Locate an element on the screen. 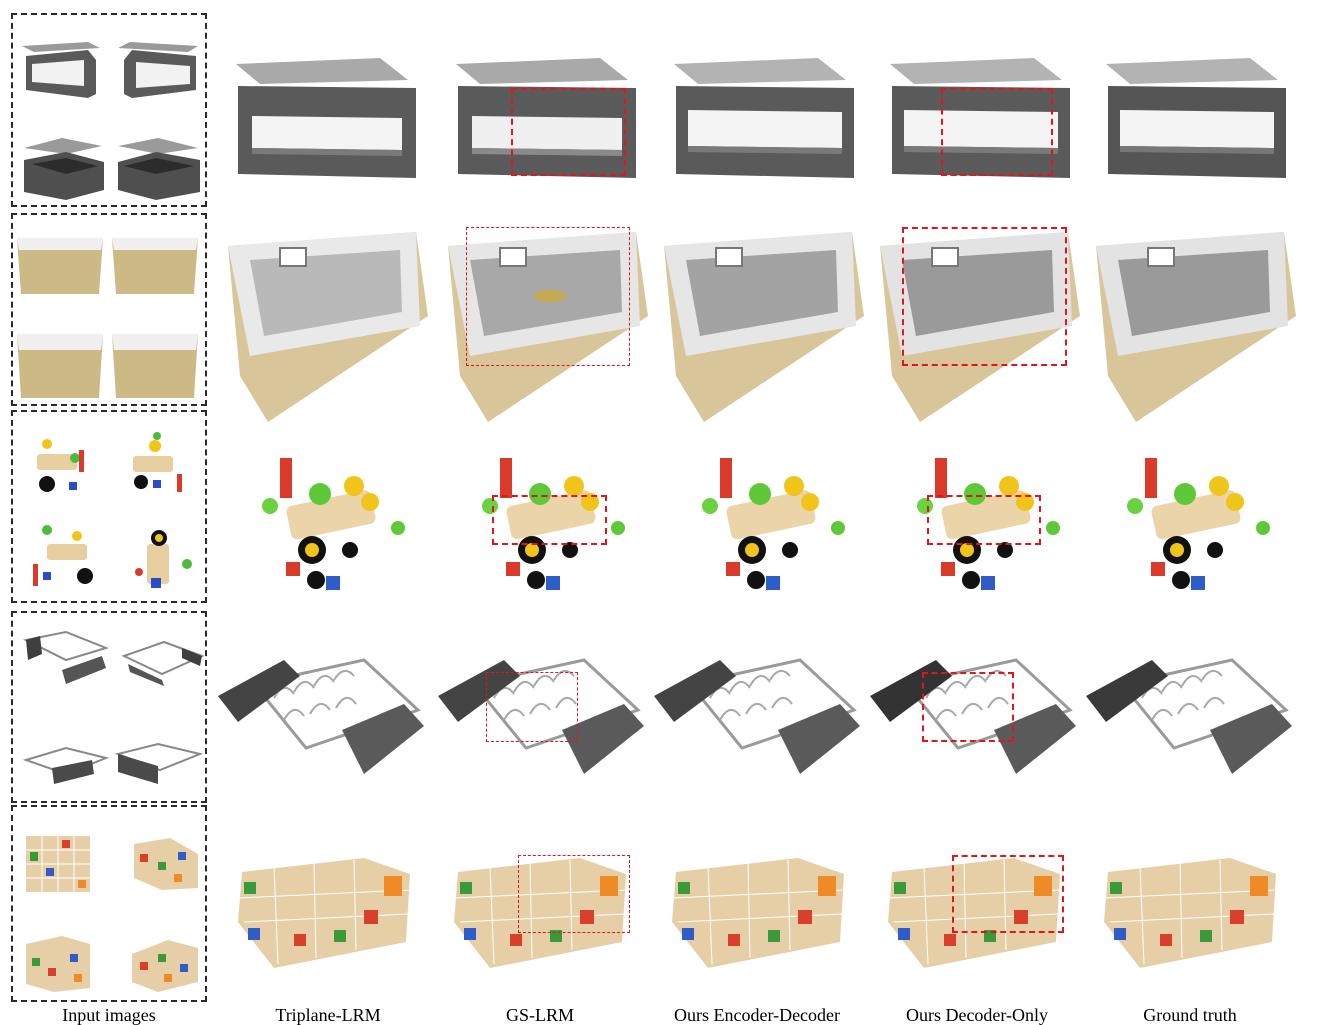 This screenshot has width=1320, height=1025. highlight-box-gslrm-rack is located at coordinates (532, 707).